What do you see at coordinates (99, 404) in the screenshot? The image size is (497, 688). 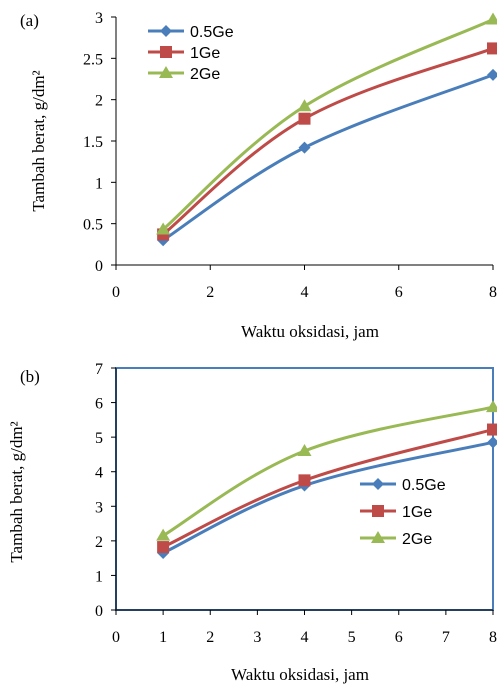 I see `y-tick-label: 6` at bounding box center [99, 404].